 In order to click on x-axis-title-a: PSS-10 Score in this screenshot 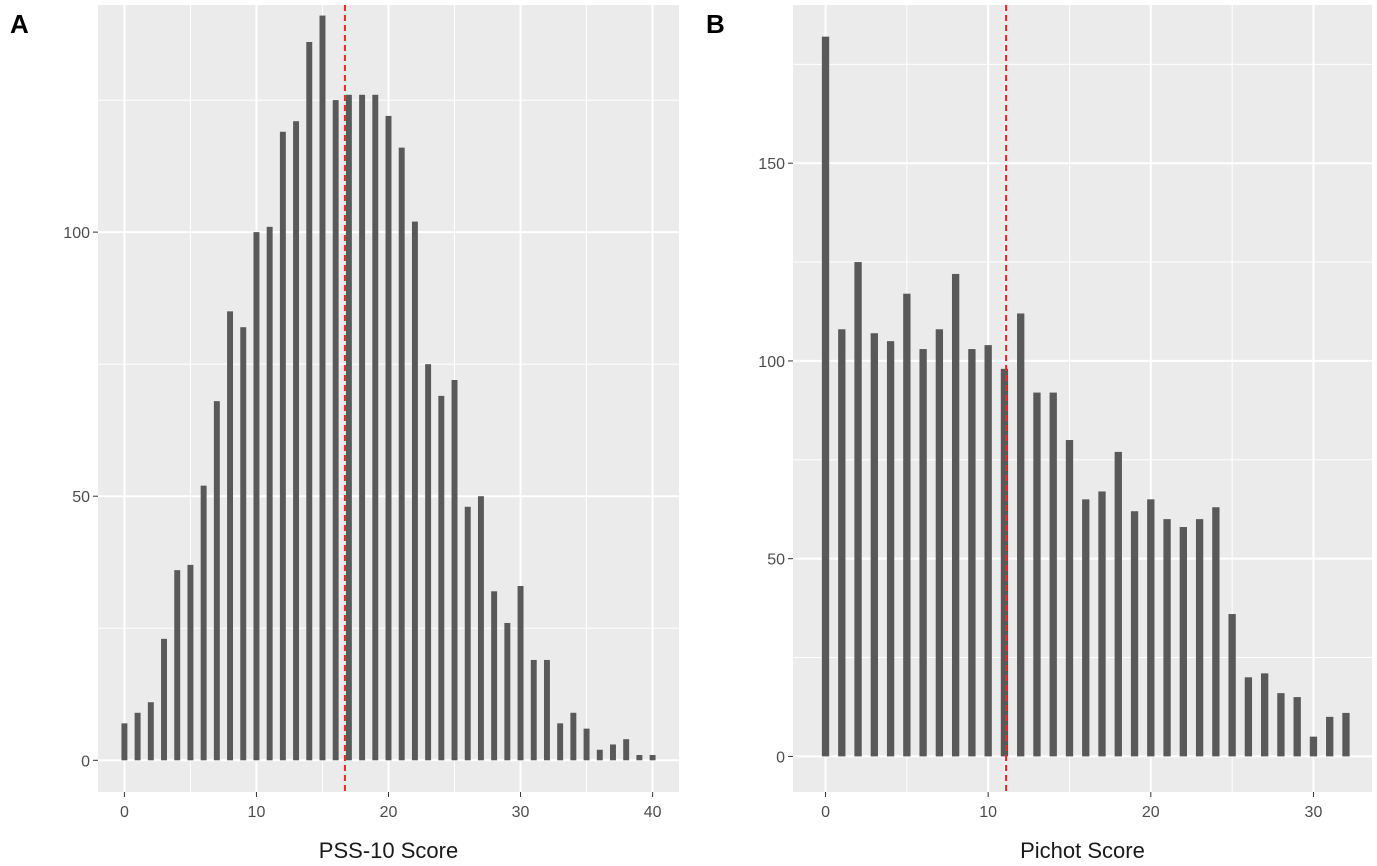, I will do `click(388, 850)`.